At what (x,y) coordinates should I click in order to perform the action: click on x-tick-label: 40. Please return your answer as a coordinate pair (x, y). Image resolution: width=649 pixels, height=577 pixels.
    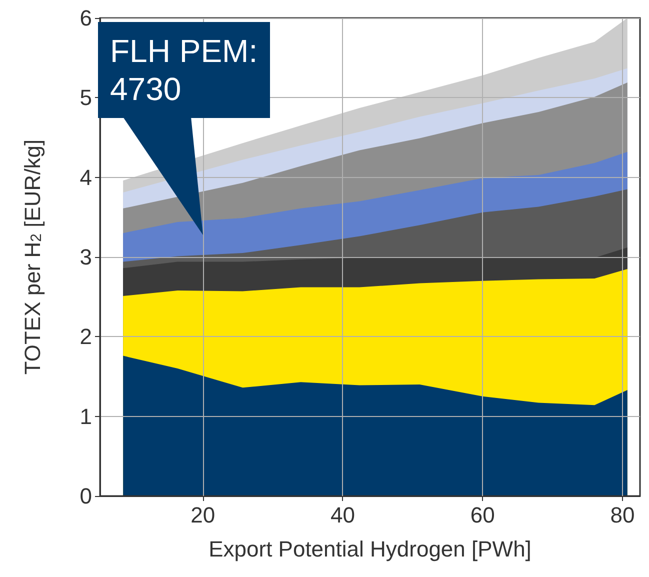
    Looking at the image, I should click on (342, 515).